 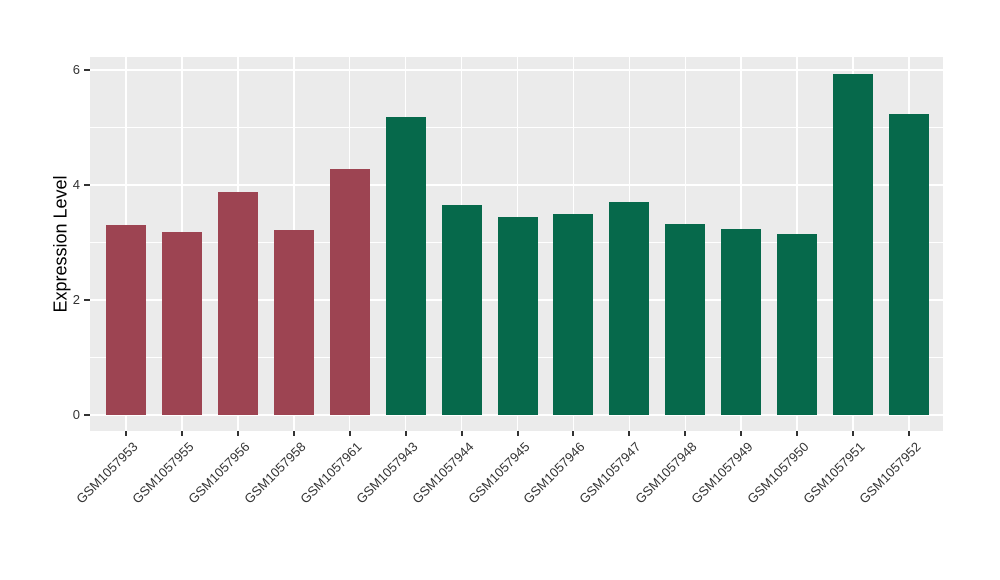 I want to click on bar-GSM1057949, so click(x=741, y=321).